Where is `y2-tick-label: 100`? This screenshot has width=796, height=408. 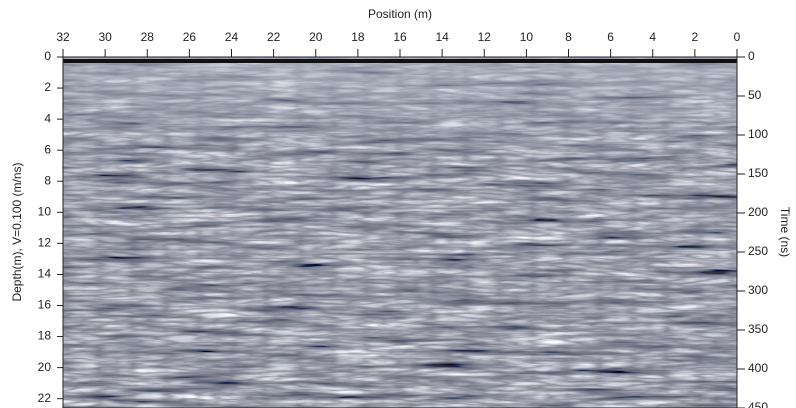
y2-tick-label: 100 is located at coordinates (758, 134).